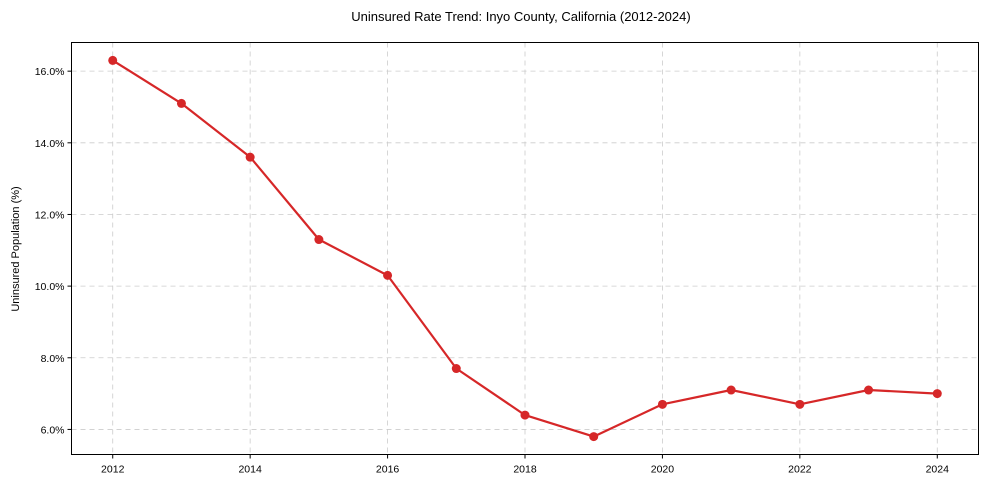 This screenshot has height=490, width=989. I want to click on y-tick-label: 12.0%, so click(50, 215).